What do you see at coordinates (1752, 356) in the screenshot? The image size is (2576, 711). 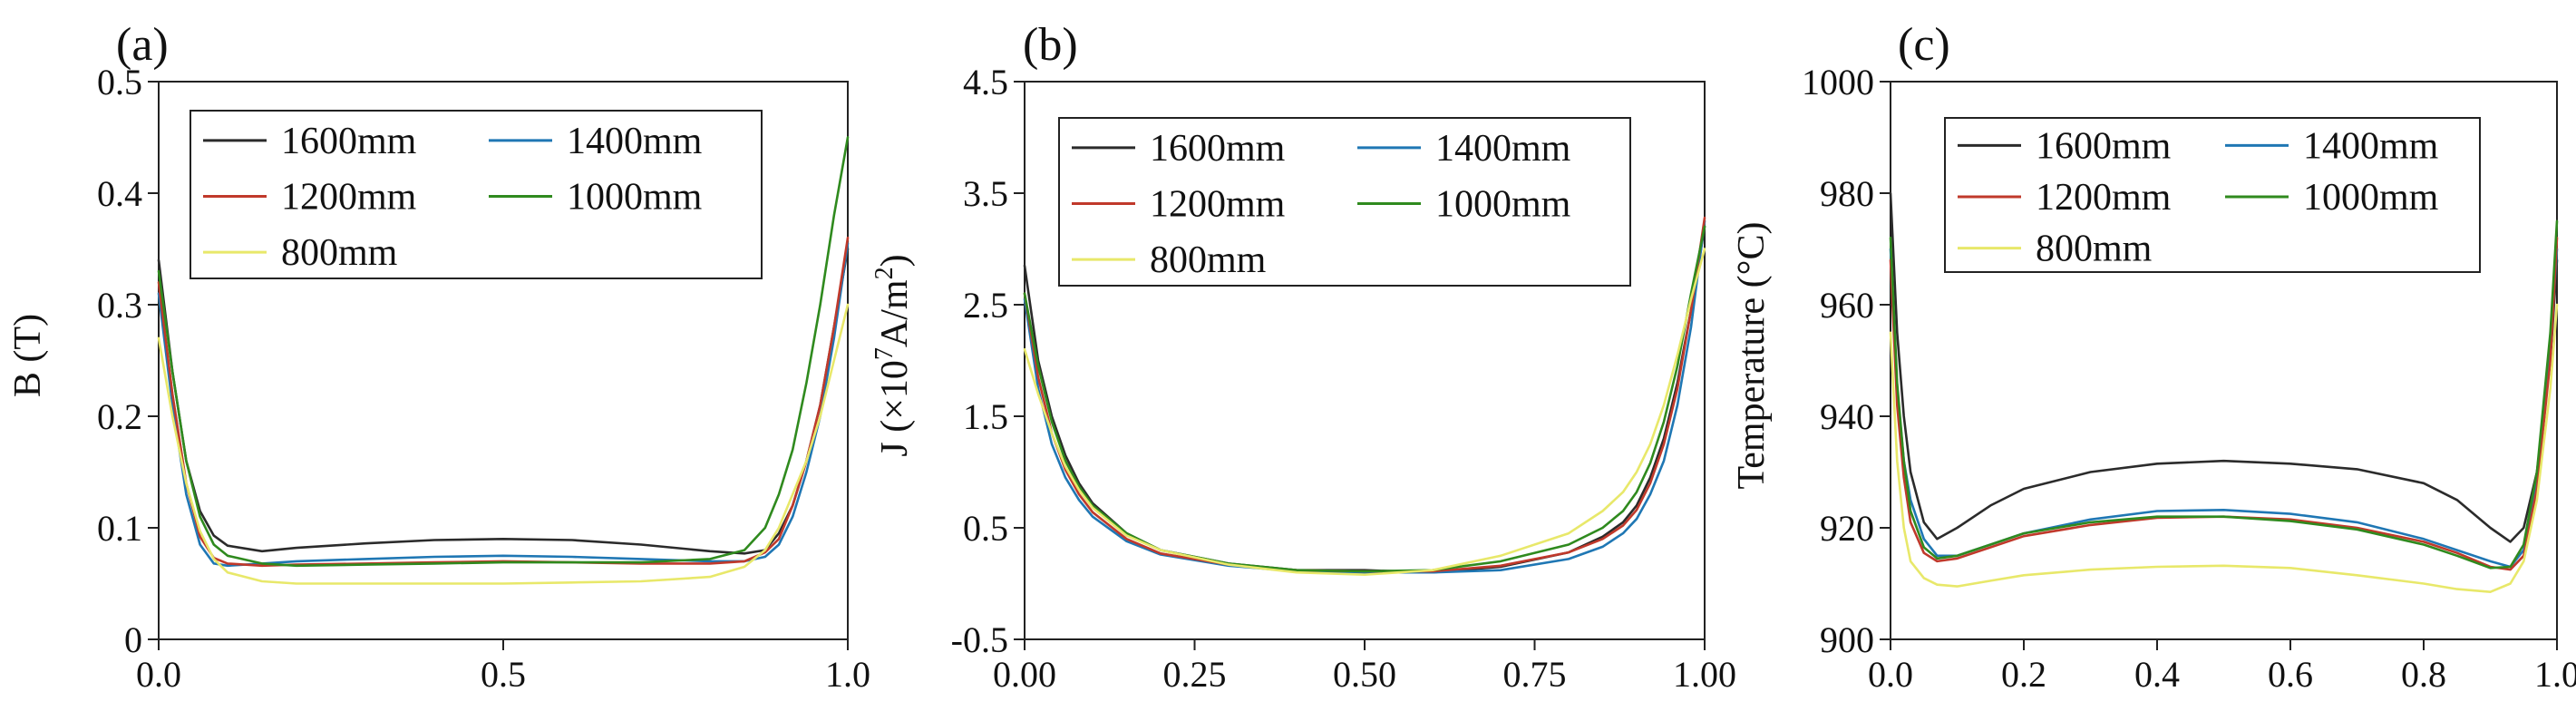 I see `y-axis-title-c: Temperature (°C)` at bounding box center [1752, 356].